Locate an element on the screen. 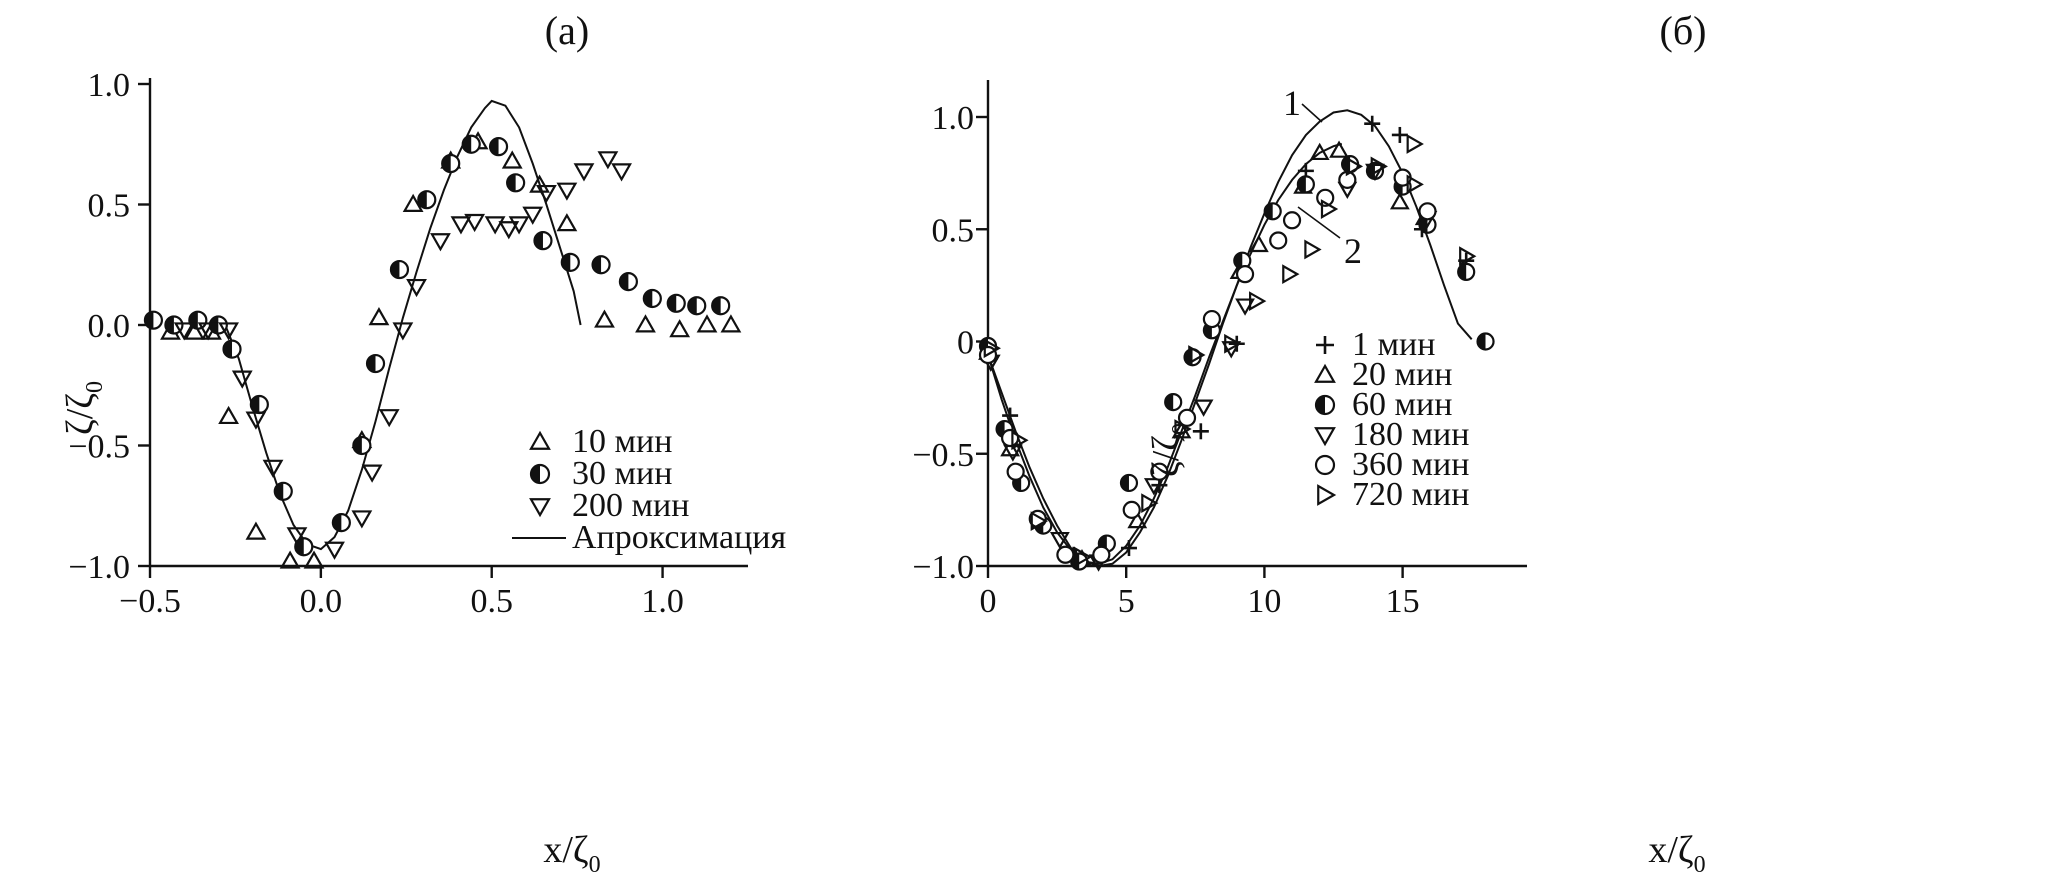 The image size is (2055, 895). panel-b-annotation-1: 1 is located at coordinates (1292, 103).